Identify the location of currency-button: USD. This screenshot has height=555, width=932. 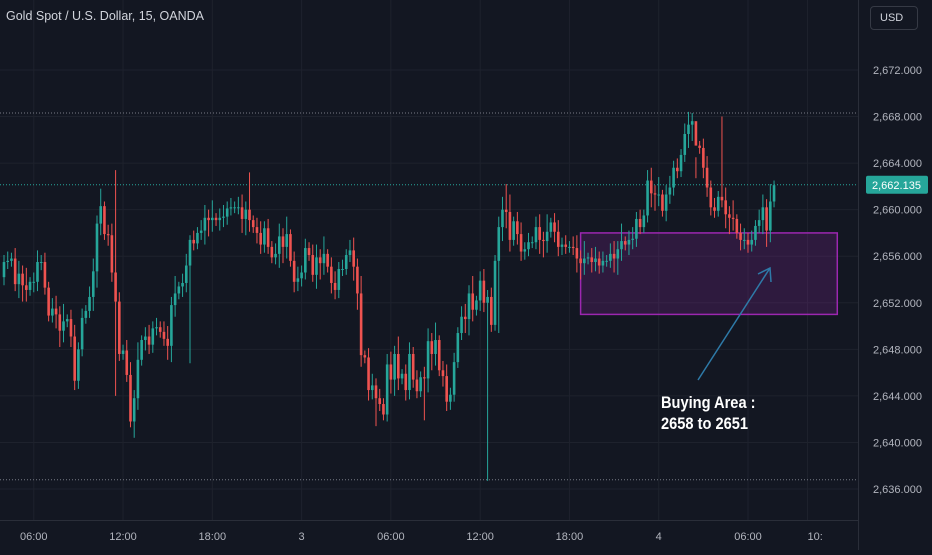
(894, 18).